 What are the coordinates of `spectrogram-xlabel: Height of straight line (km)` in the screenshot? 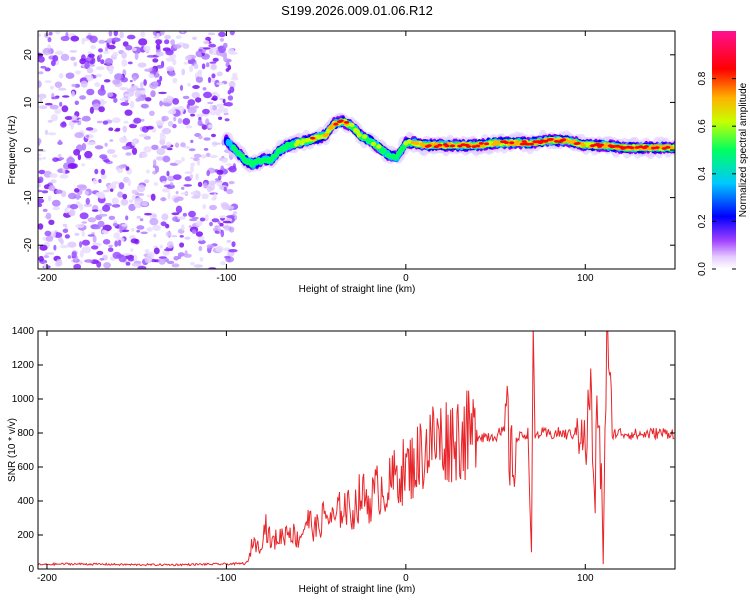 It's located at (357, 289).